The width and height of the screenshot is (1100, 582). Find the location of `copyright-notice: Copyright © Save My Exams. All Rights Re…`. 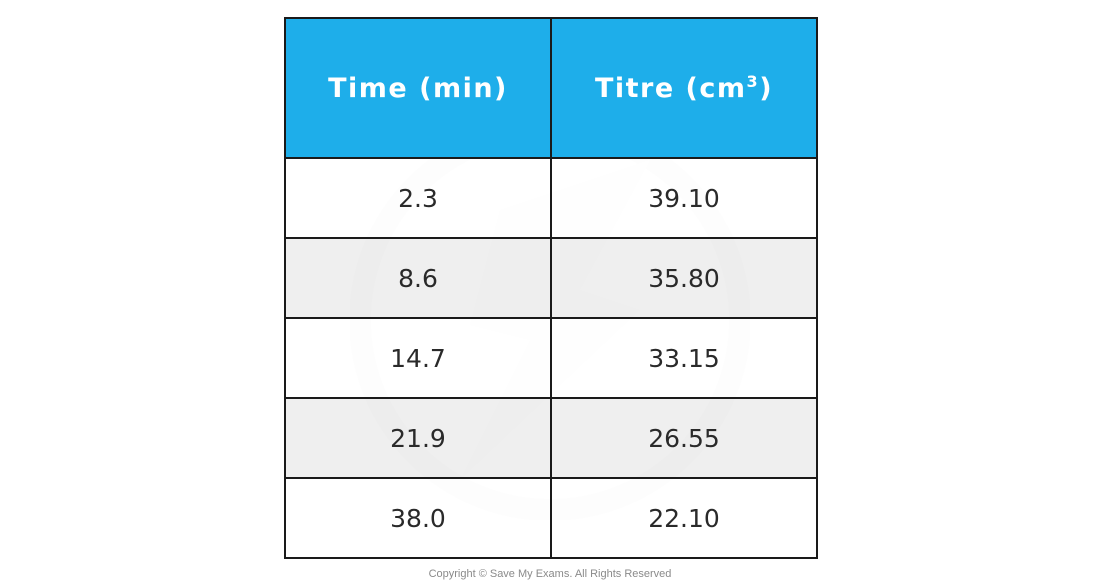

copyright-notice: Copyright © Save My Exams. All Rights Re… is located at coordinates (550, 574).